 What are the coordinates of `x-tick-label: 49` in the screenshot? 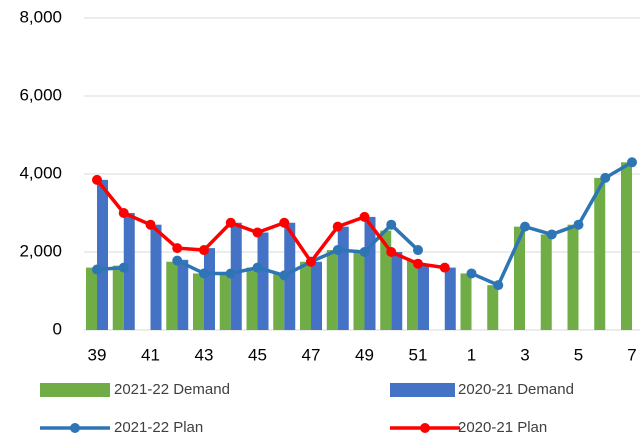 It's located at (364, 354).